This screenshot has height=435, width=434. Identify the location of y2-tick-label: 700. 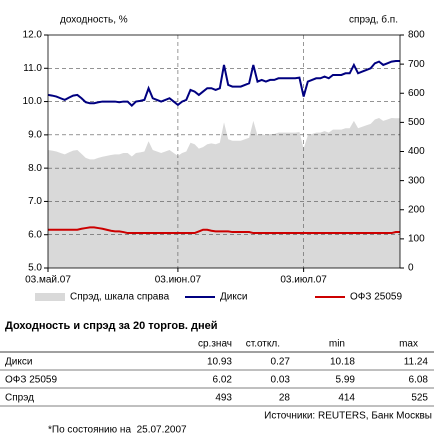
(416, 64).